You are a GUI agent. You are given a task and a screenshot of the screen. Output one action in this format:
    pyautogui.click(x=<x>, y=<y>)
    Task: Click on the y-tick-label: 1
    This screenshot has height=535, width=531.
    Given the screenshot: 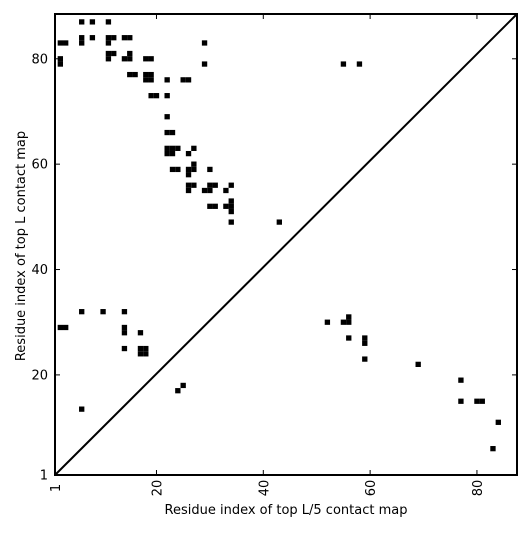 What is the action you would take?
    pyautogui.click(x=44, y=476)
    